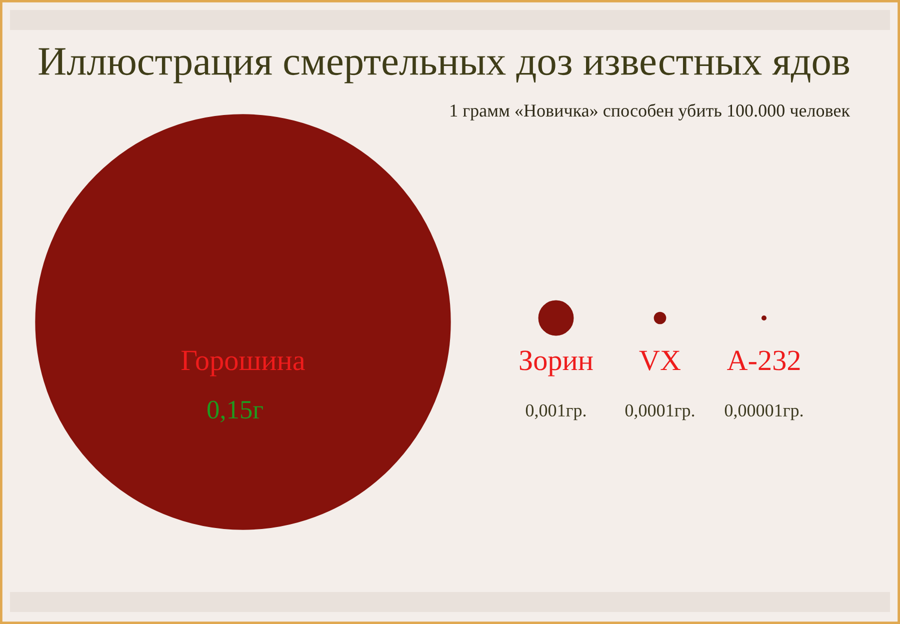 This screenshot has width=900, height=624. What do you see at coordinates (659, 412) in the screenshot?
I see `data-label: 0,0001гр.` at bounding box center [659, 412].